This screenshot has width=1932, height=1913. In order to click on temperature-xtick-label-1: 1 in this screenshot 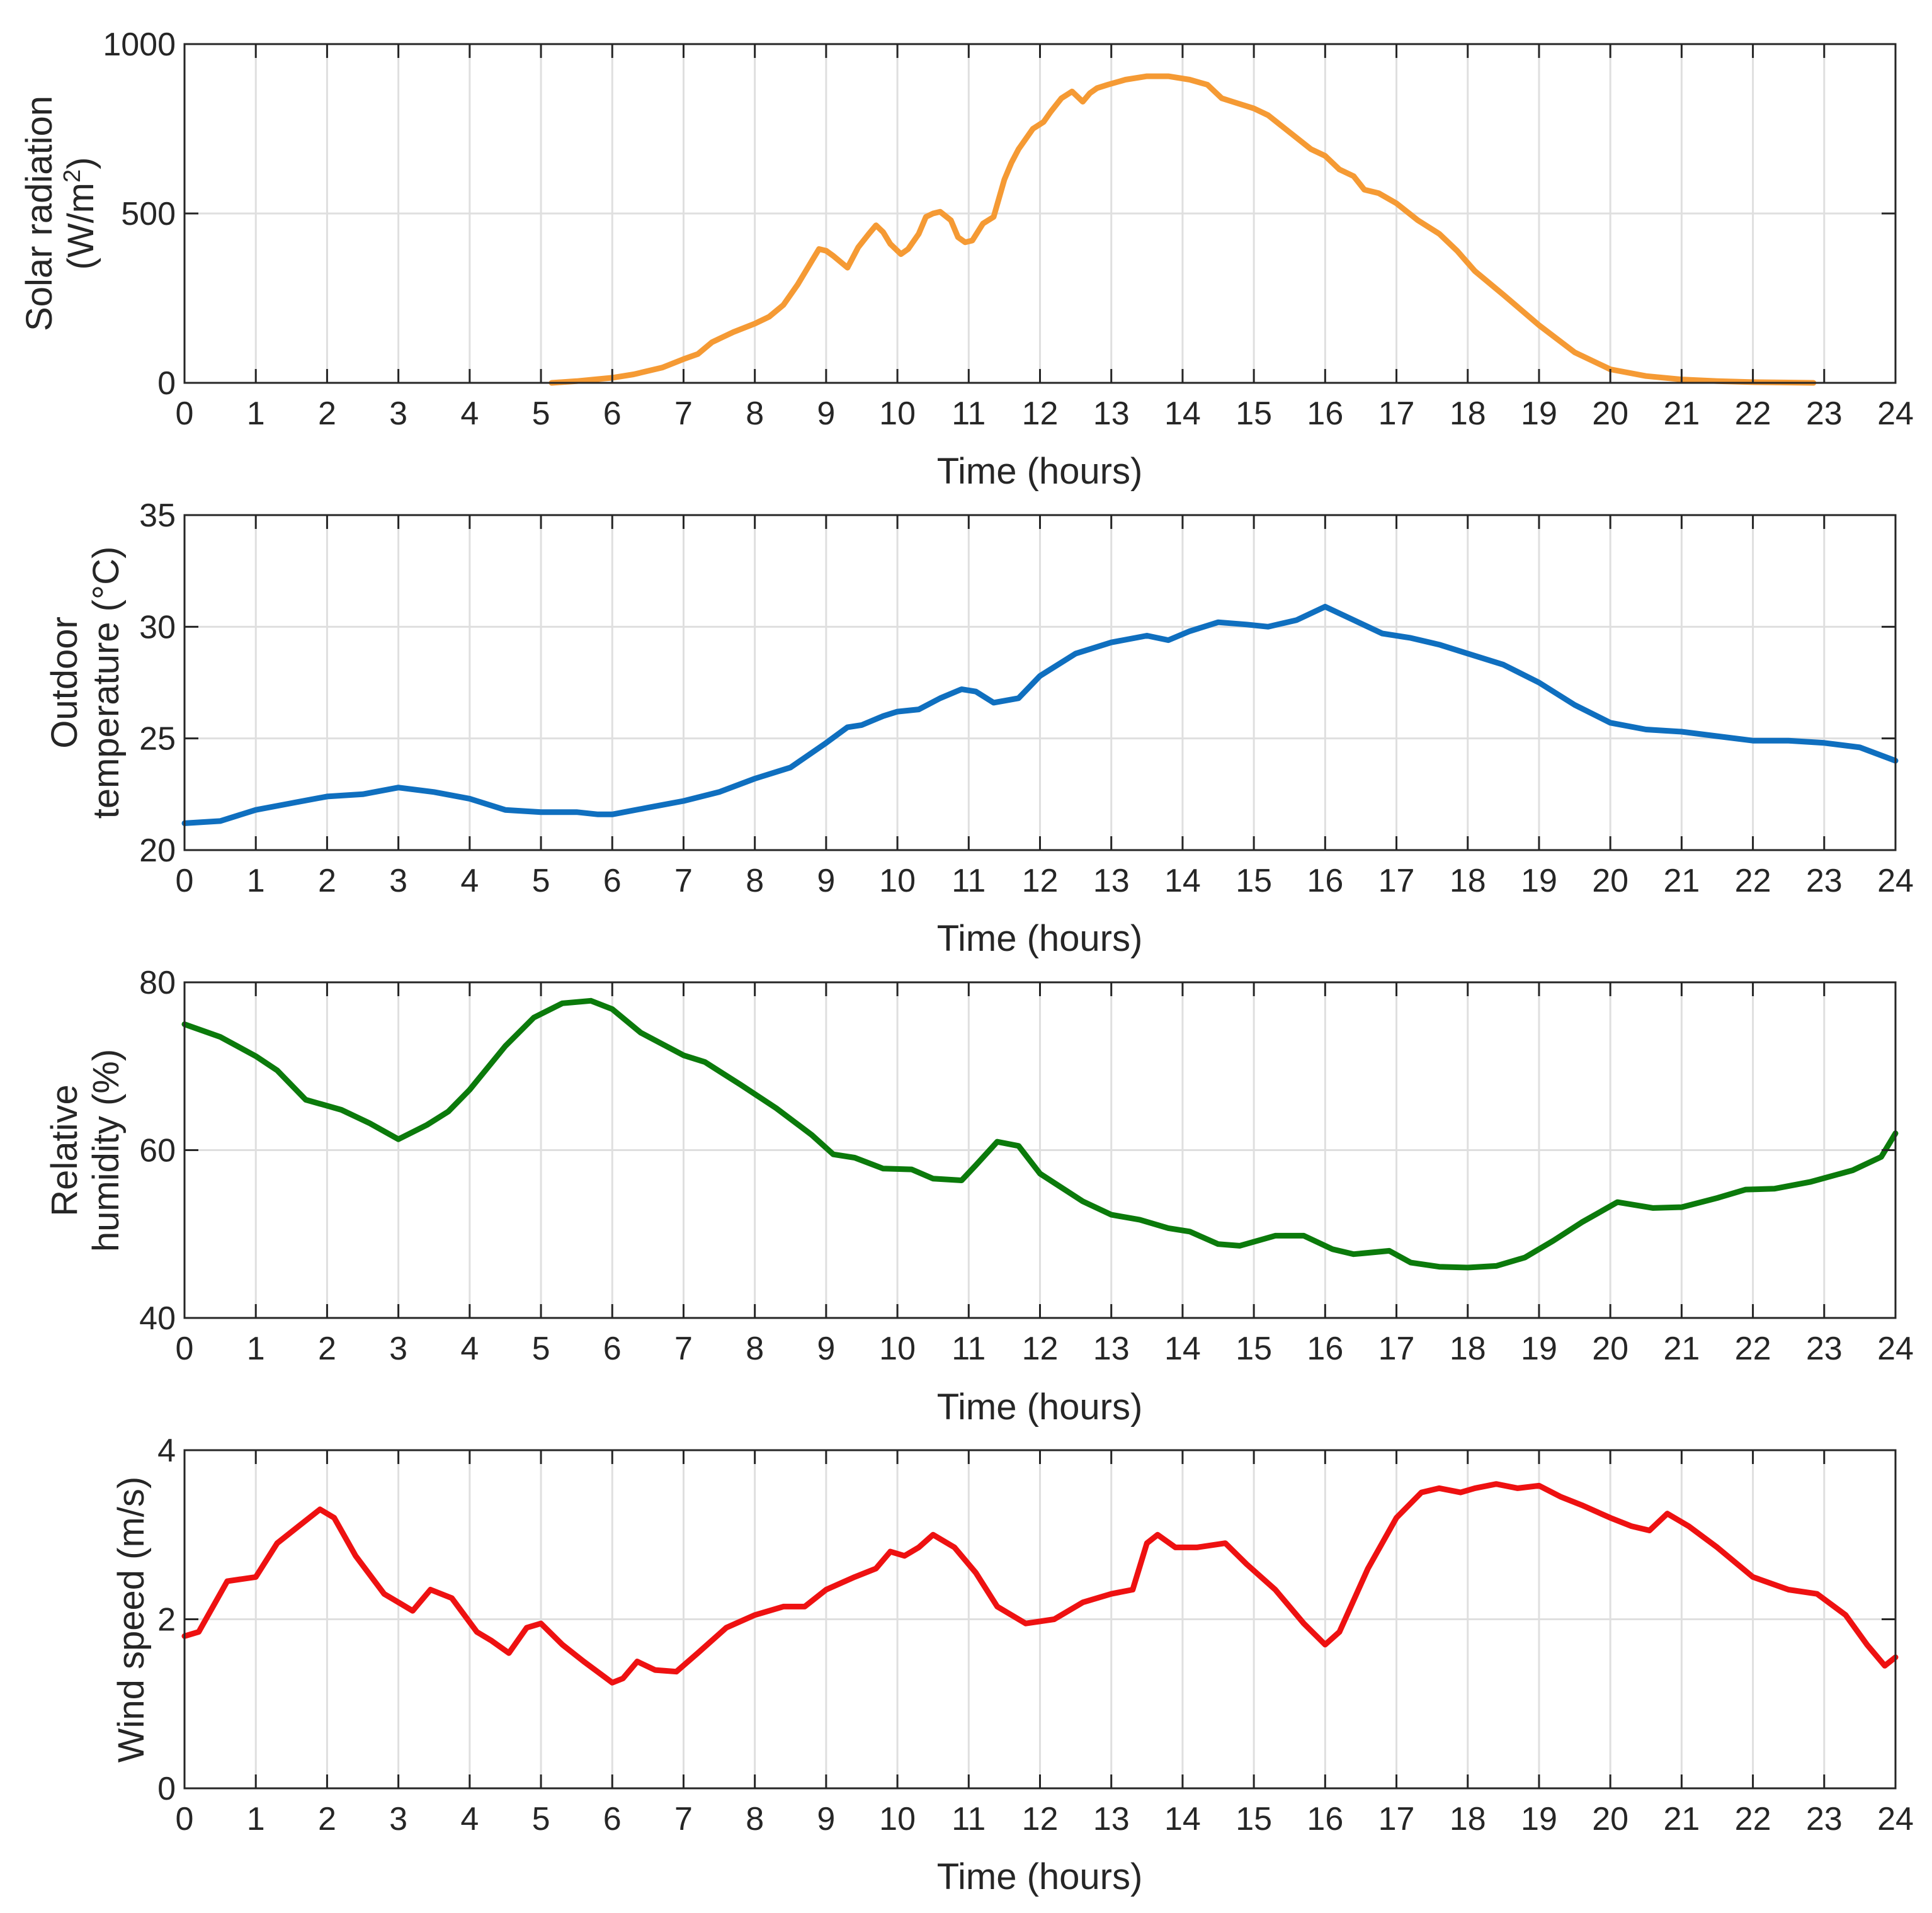, I will do `click(256, 881)`.